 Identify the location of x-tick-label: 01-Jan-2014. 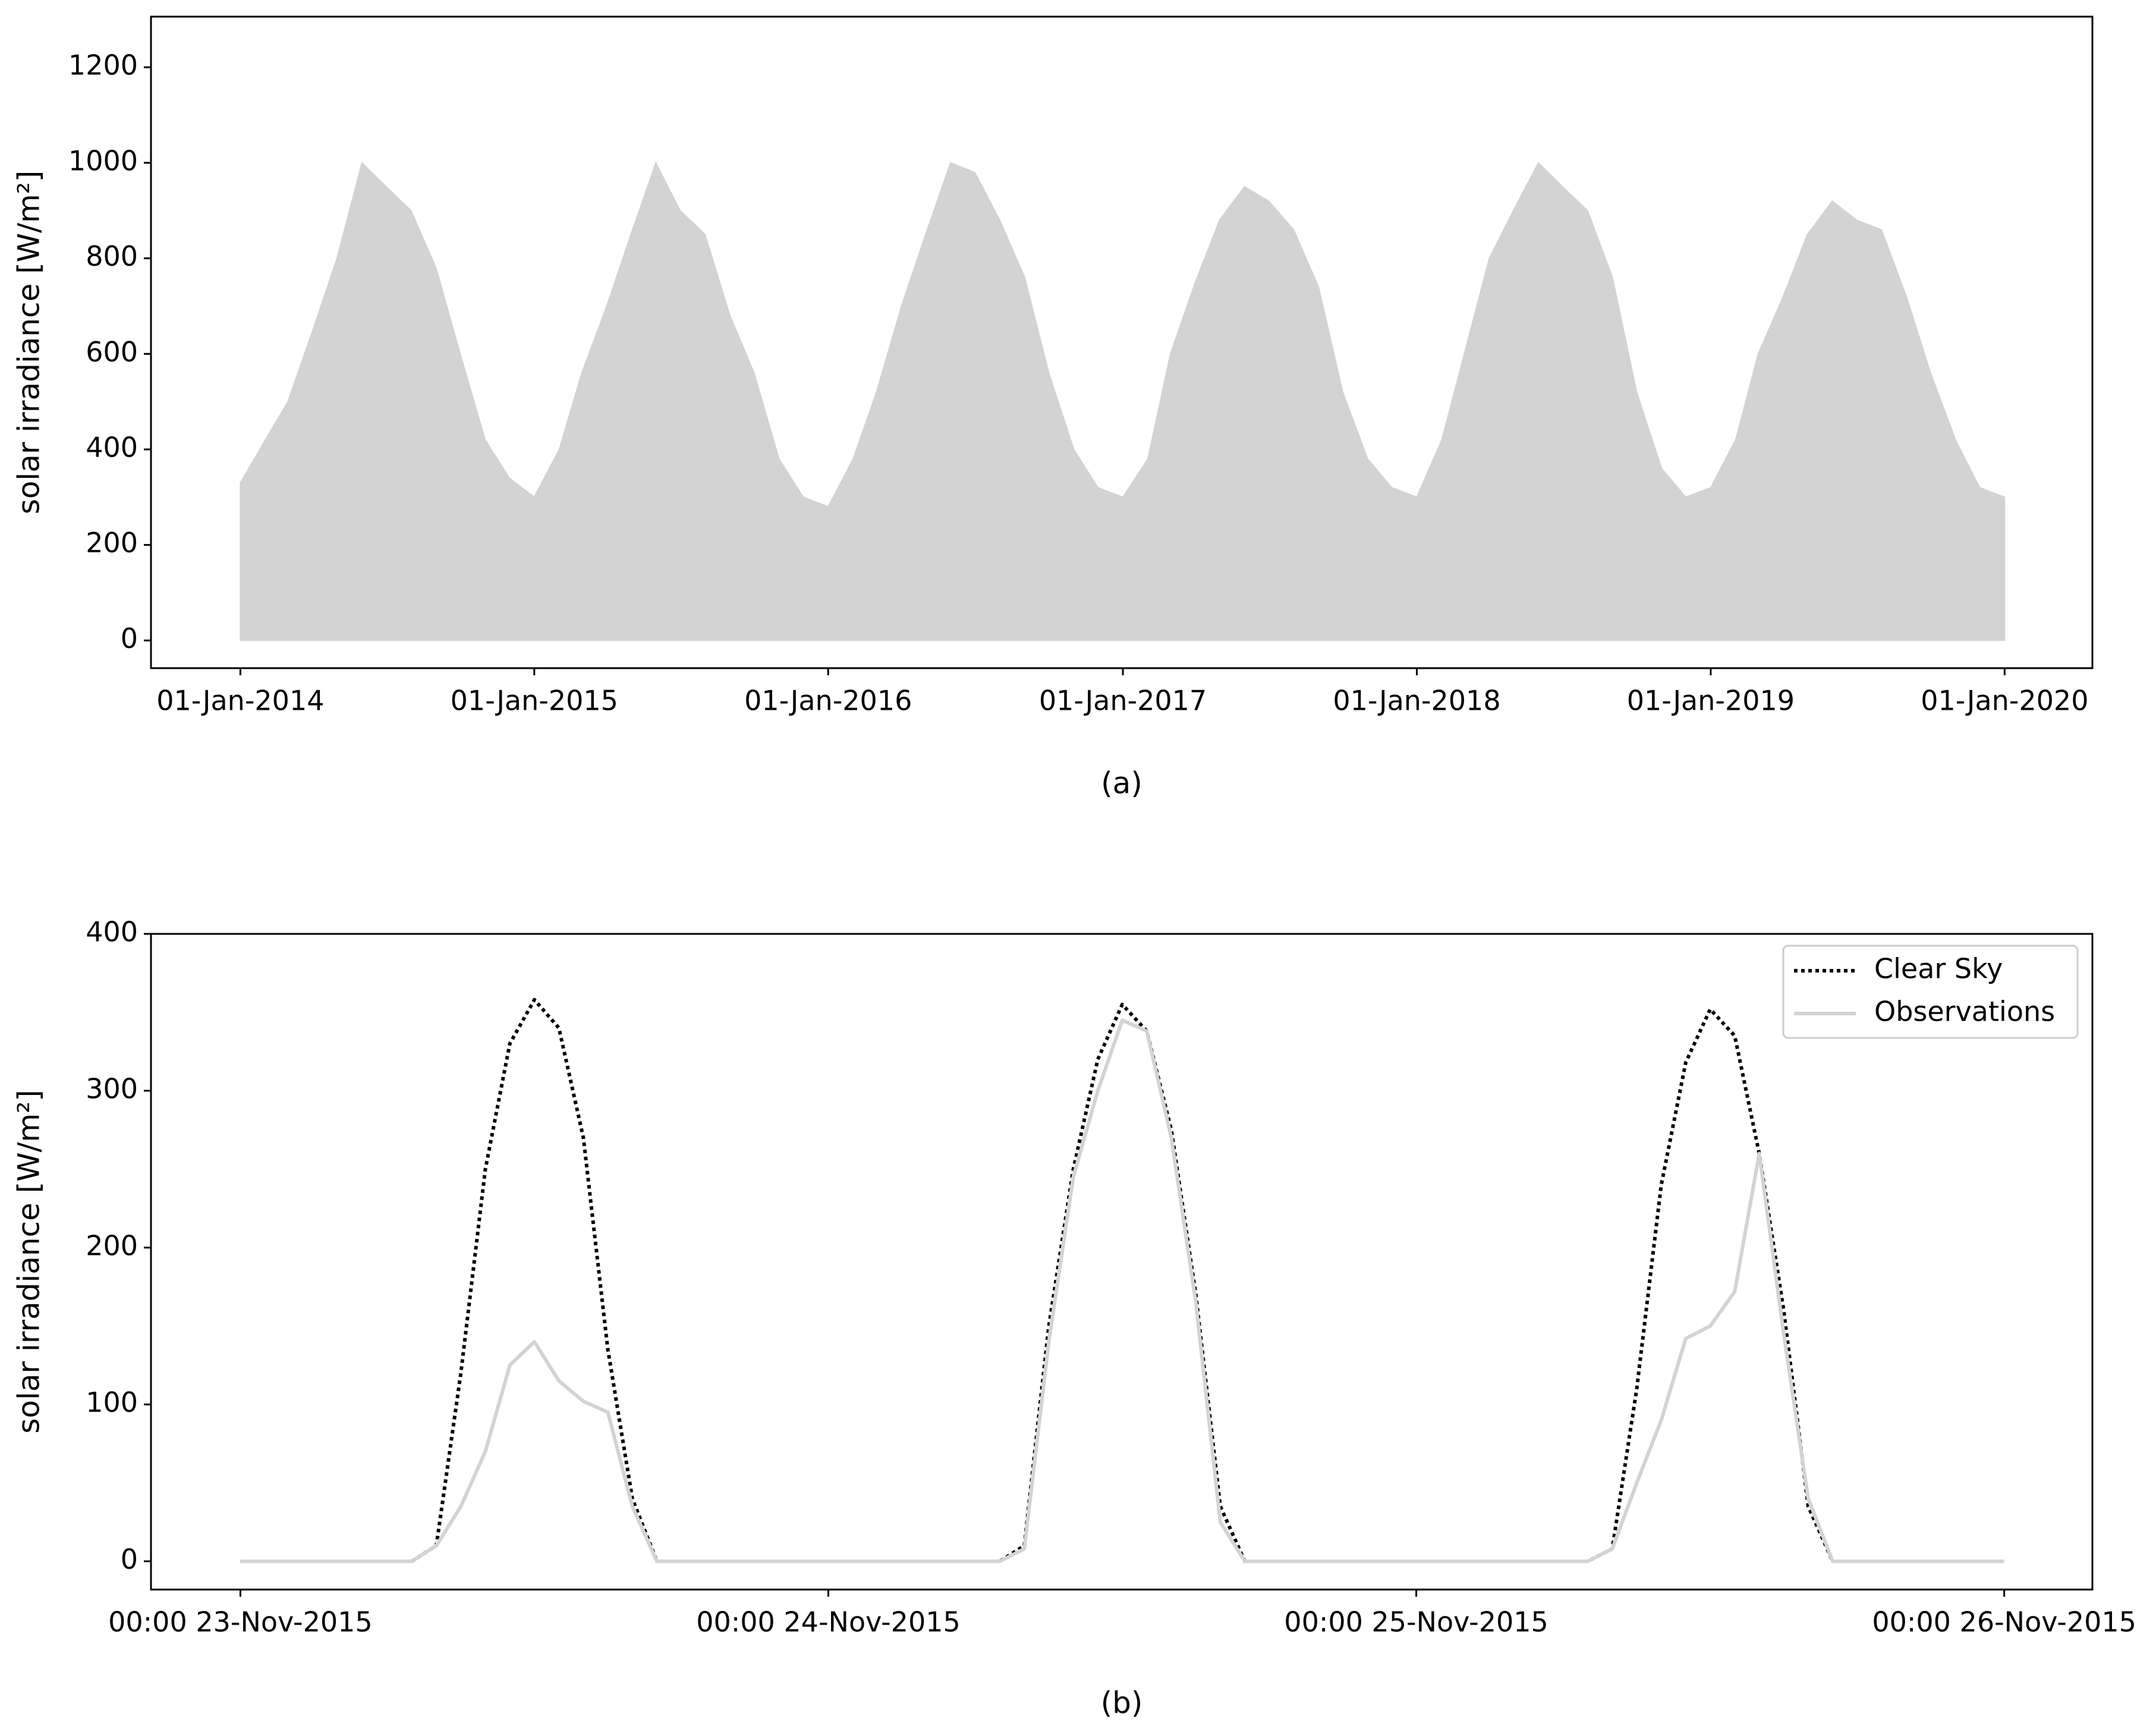
(240, 701).